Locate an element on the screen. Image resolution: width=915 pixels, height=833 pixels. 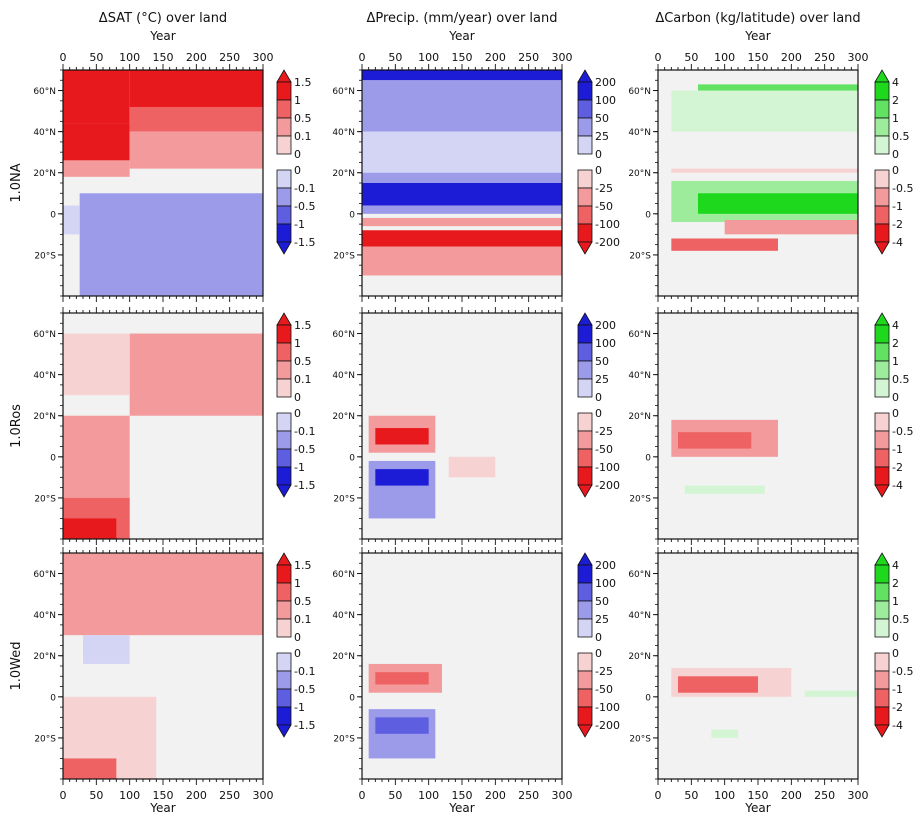
colorbar-upper-label: 4 is located at coordinates (895, 565).